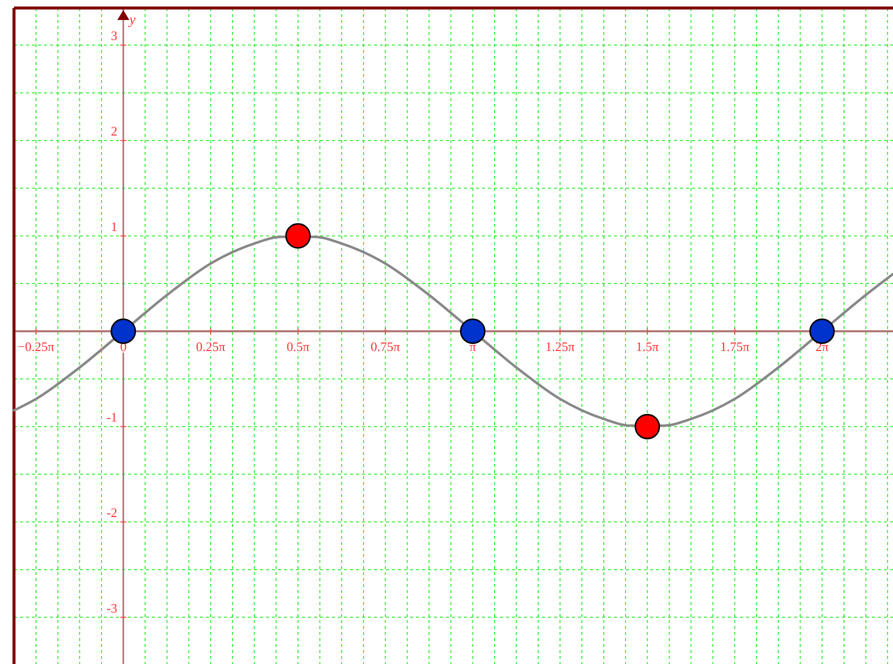 This screenshot has height=664, width=893. Describe the element at coordinates (112, 512) in the screenshot. I see `y-tick-label: -2` at that location.